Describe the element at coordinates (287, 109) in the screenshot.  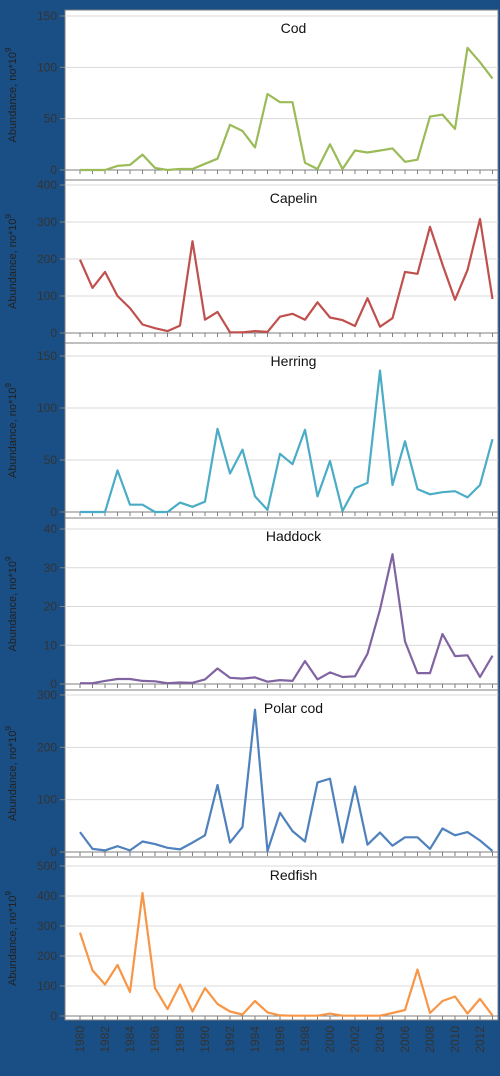
I see `cod-series-line` at that location.